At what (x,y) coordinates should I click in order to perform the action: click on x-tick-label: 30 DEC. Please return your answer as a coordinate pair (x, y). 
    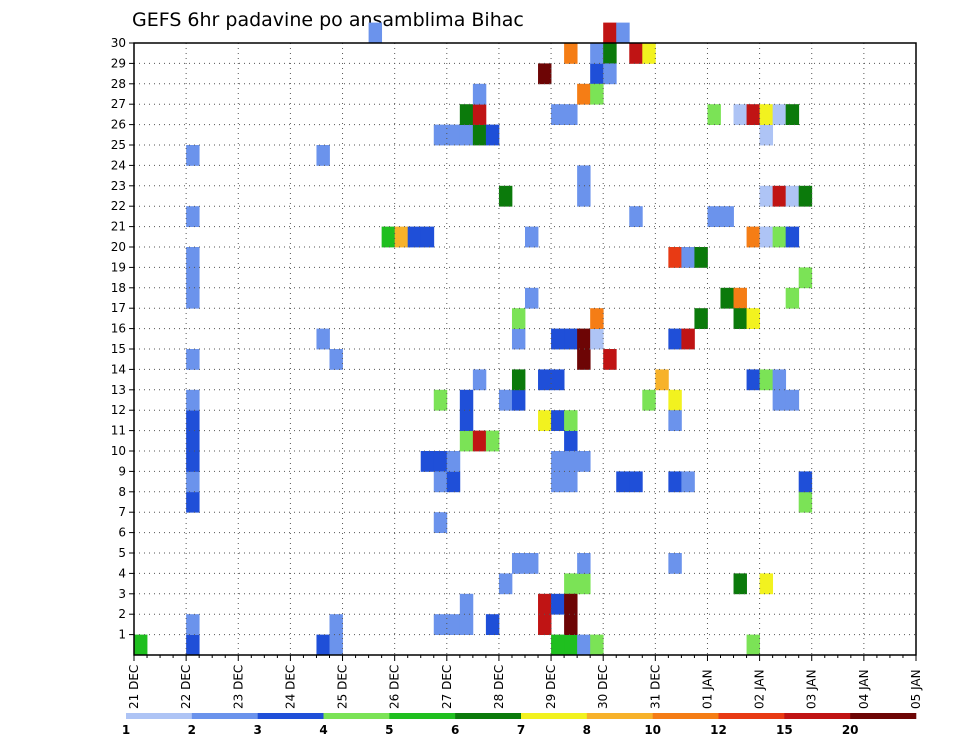
    Looking at the image, I should click on (603, 687).